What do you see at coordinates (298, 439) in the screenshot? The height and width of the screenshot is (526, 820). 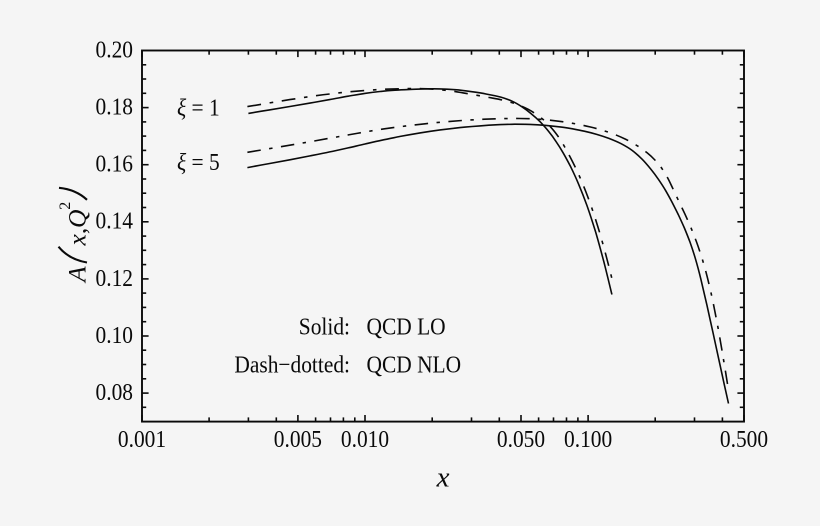 I see `svg-text: 0.005` at bounding box center [298, 439].